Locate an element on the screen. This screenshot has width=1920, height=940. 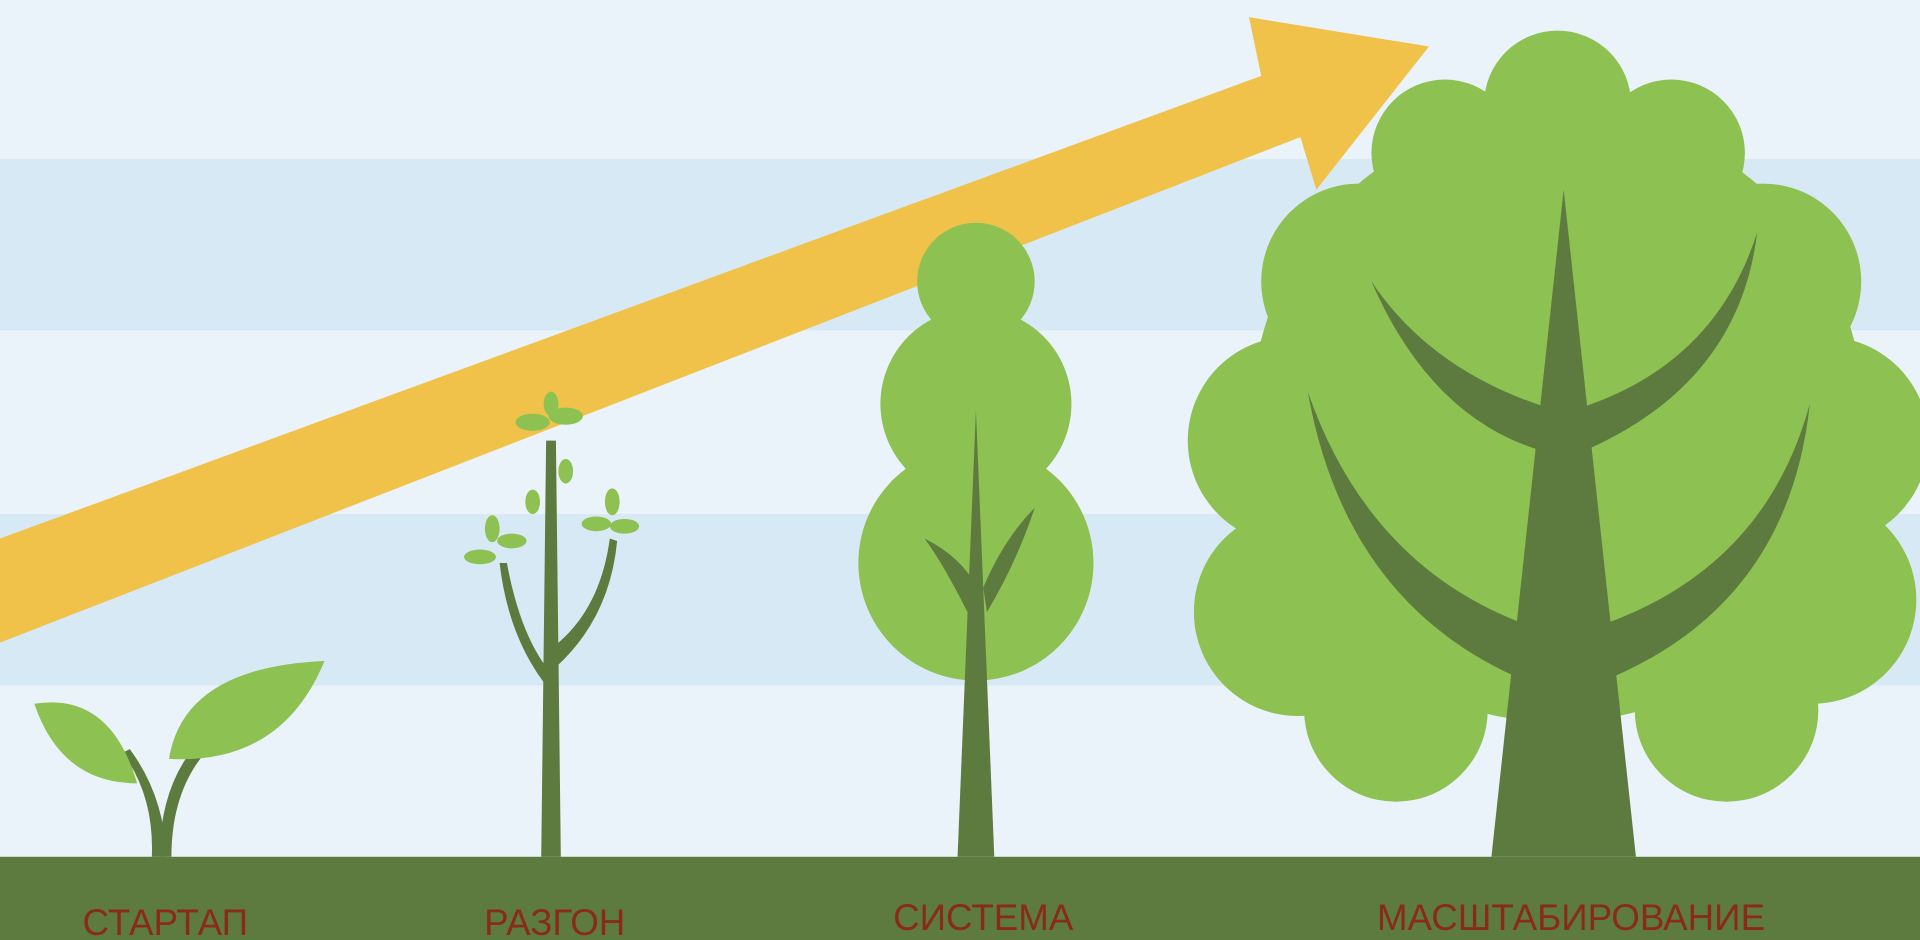
ground is located at coordinates (960, 898).